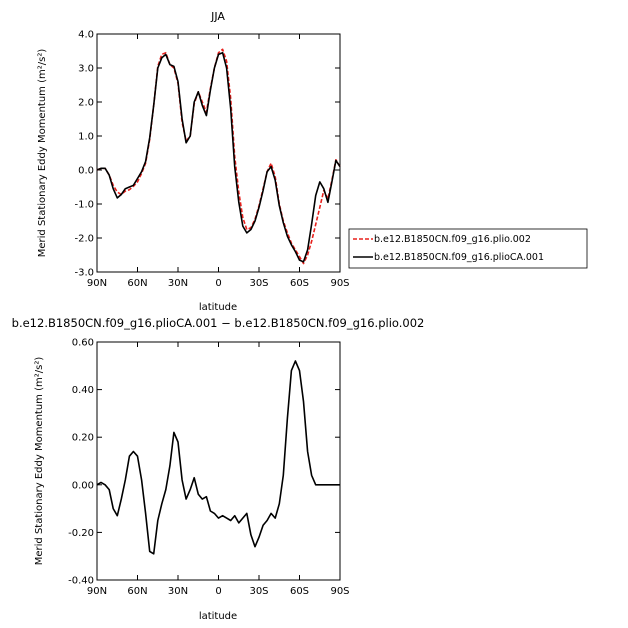 The width and height of the screenshot is (628, 628). I want to click on bottom-y-tick-label: 0.20, so click(83, 438).